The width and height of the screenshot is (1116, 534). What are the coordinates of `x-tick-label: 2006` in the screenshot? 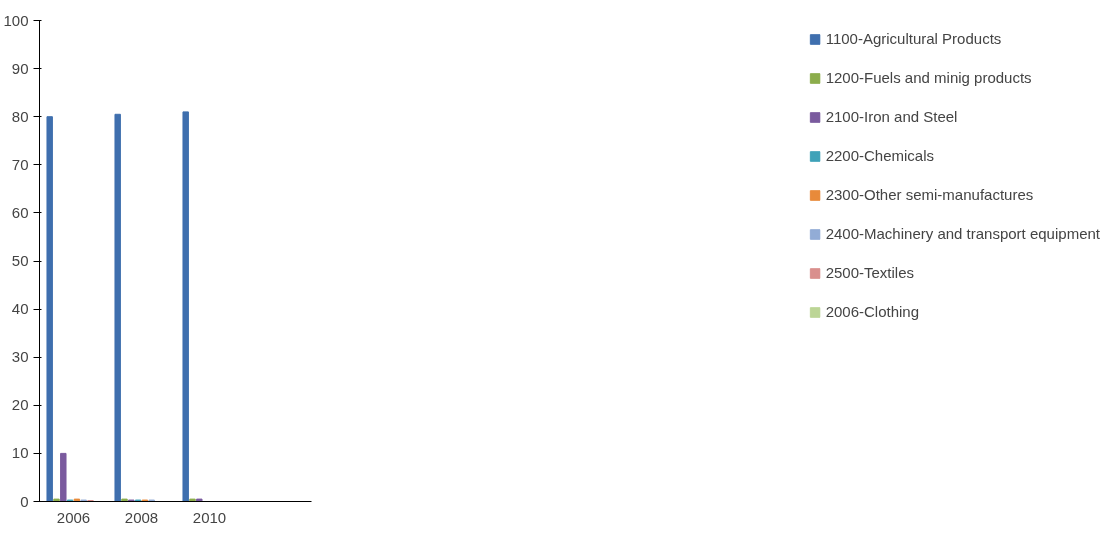 It's located at (73, 517).